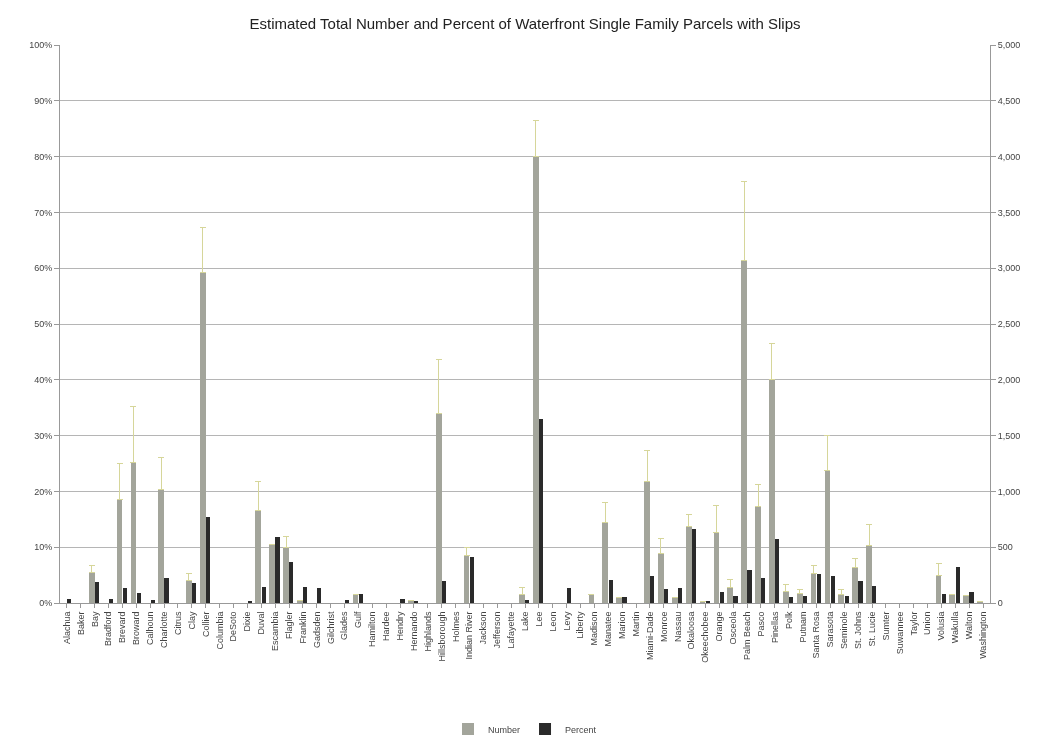  Describe the element at coordinates (43, 547) in the screenshot. I see `y-tick-label: 10%` at that location.